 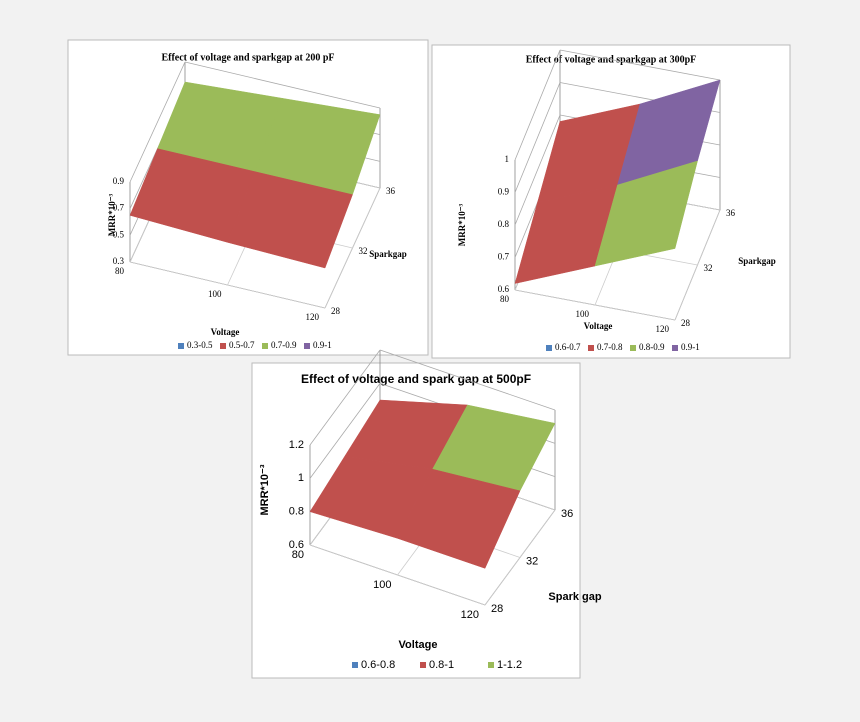 I want to click on chart-title: Effect of voltage and sparkgap at 200 pF, so click(x=247, y=57).